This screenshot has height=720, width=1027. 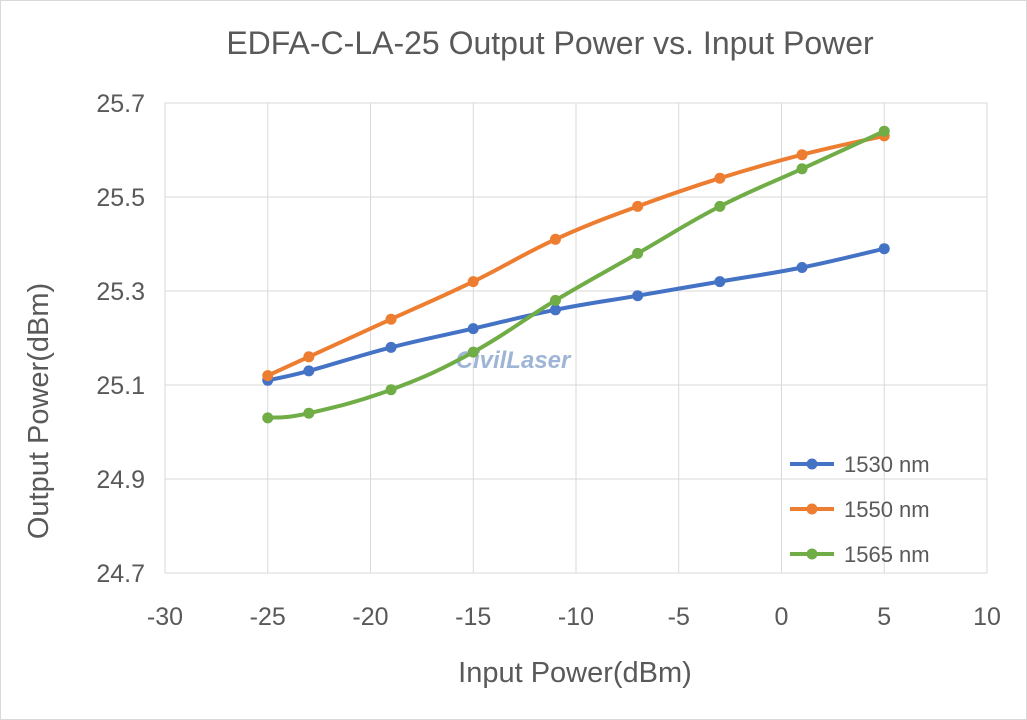 I want to click on legend-label: 1530 nm, so click(x=887, y=464).